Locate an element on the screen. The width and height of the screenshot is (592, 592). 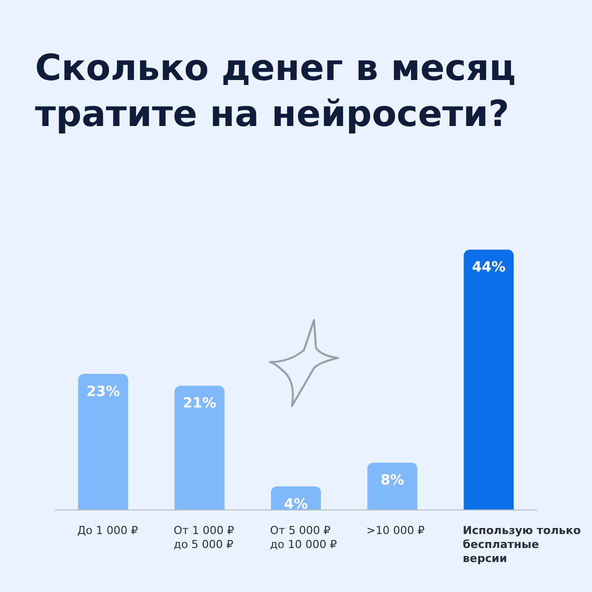
x-tick-label: Использую только бесплатные версии is located at coordinates (522, 544).